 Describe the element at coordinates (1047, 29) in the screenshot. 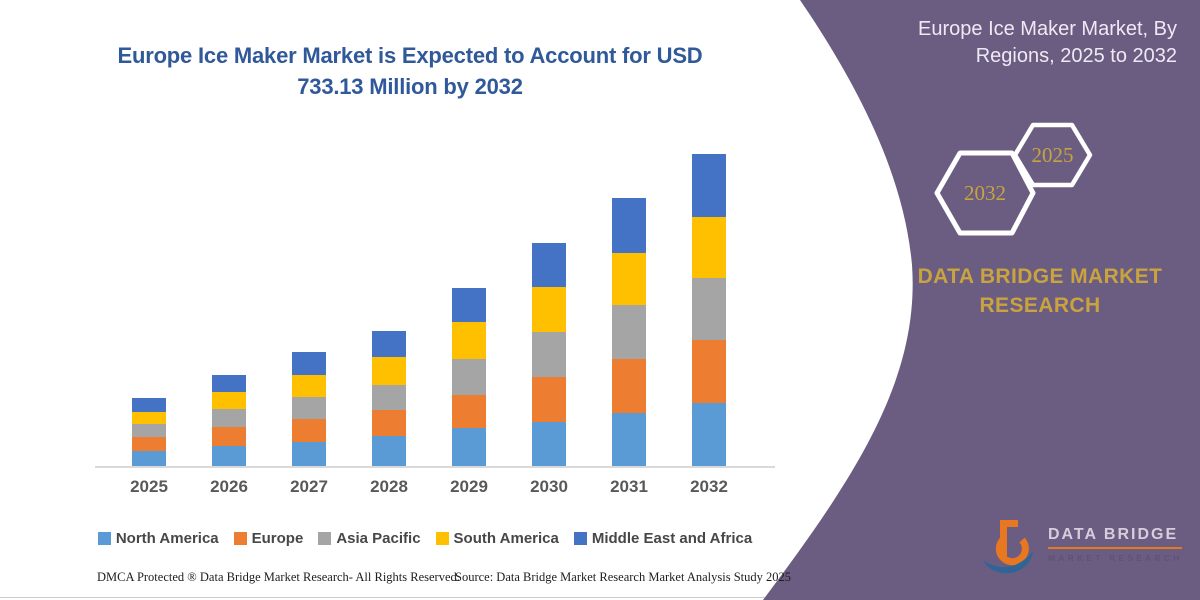

I see `panel-title-line1: Europe Ice Maker Market, By` at that location.